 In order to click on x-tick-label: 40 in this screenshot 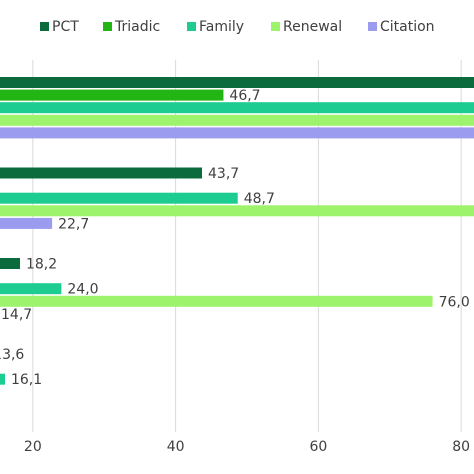, I will do `click(176, 447)`.